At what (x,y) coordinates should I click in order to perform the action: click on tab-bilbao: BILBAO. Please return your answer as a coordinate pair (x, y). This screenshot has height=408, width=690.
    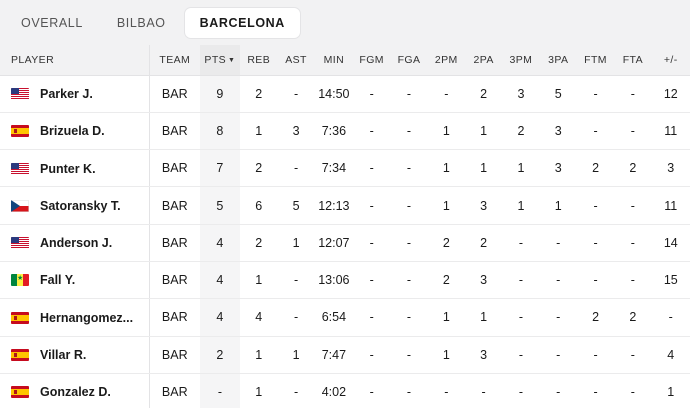
    Looking at the image, I should click on (141, 22).